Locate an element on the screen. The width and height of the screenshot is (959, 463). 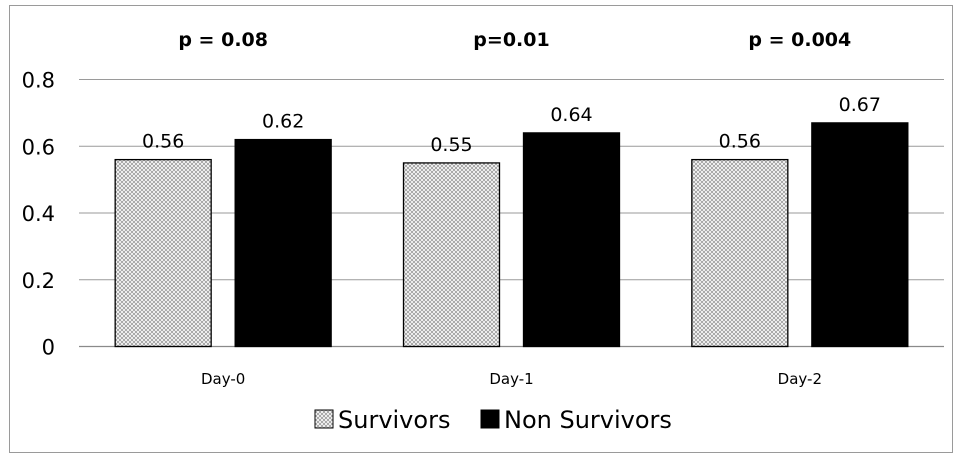
legend-label-non-survivors: Non Survivors is located at coordinates (588, 420).